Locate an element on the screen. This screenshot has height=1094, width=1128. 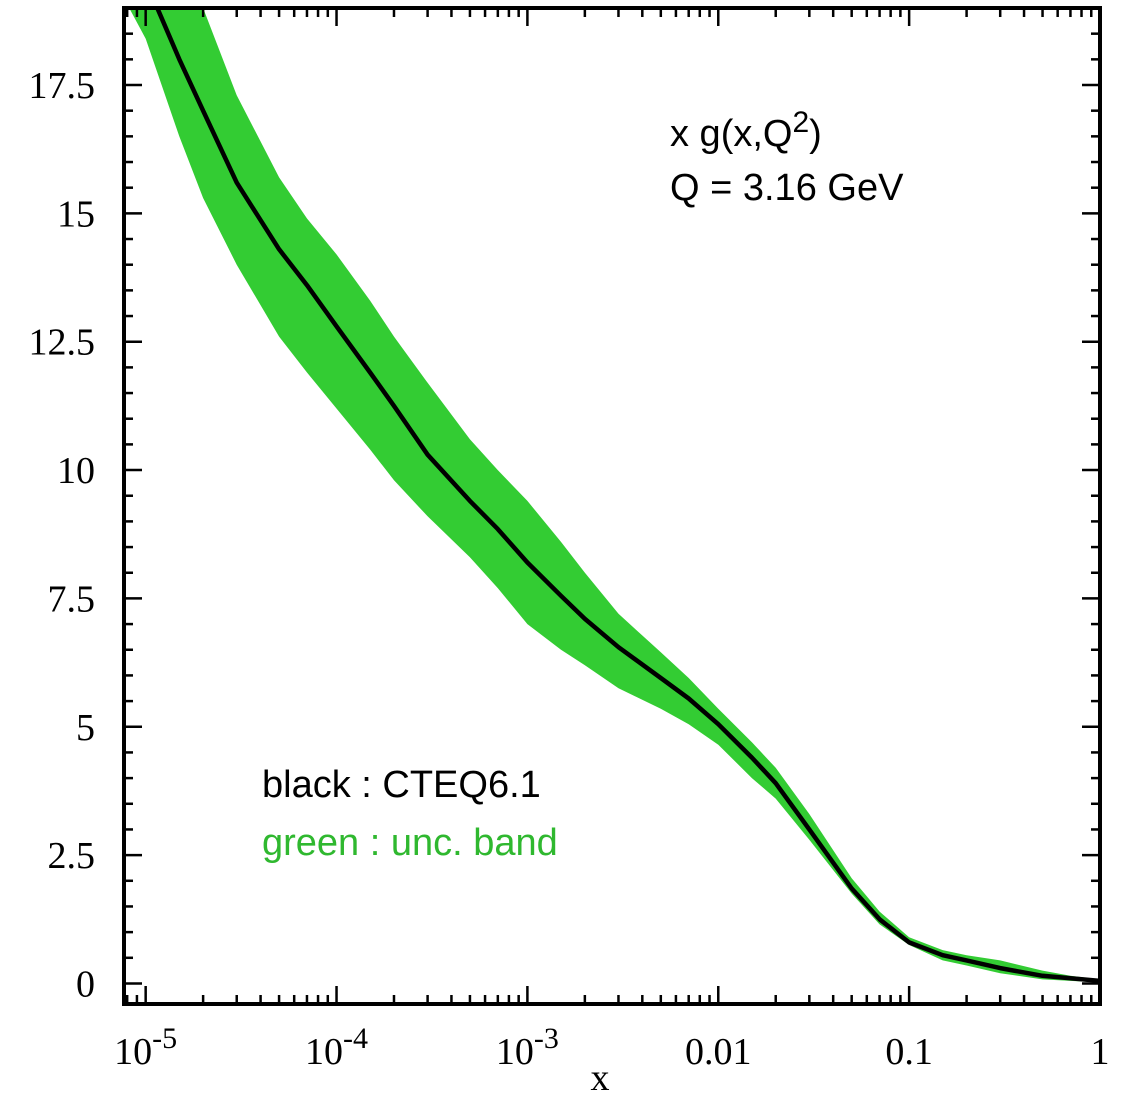
annotation-quantity-prefix: x g(x,Q is located at coordinates (731, 134).